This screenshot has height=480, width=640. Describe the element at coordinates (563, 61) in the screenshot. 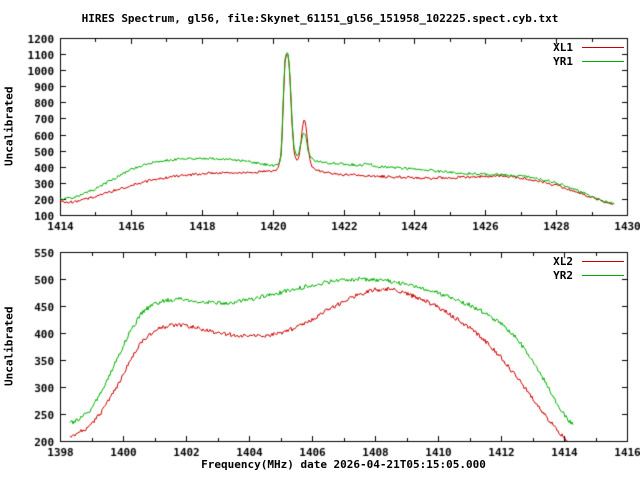

I see `legend-label-yr1: YR1` at that location.